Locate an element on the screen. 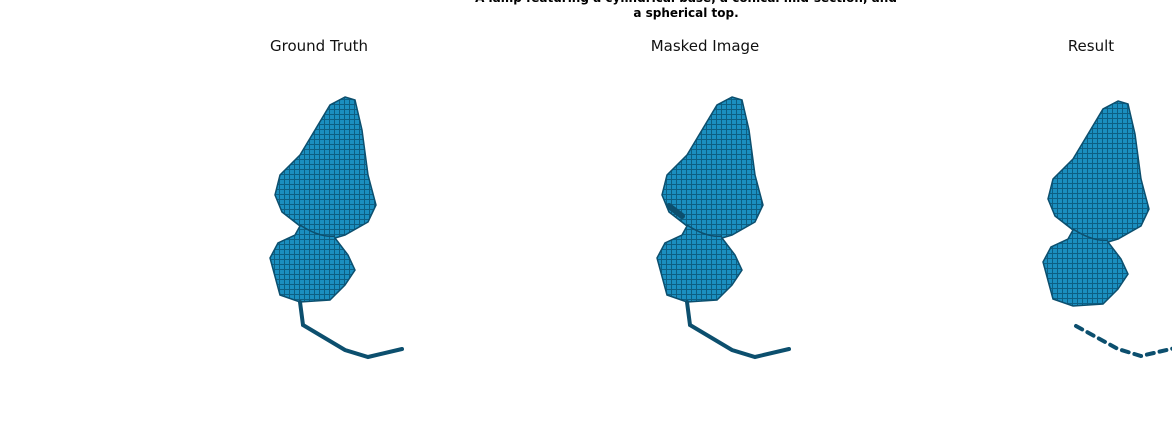  panel-title: Masked Image is located at coordinates (705, 46).